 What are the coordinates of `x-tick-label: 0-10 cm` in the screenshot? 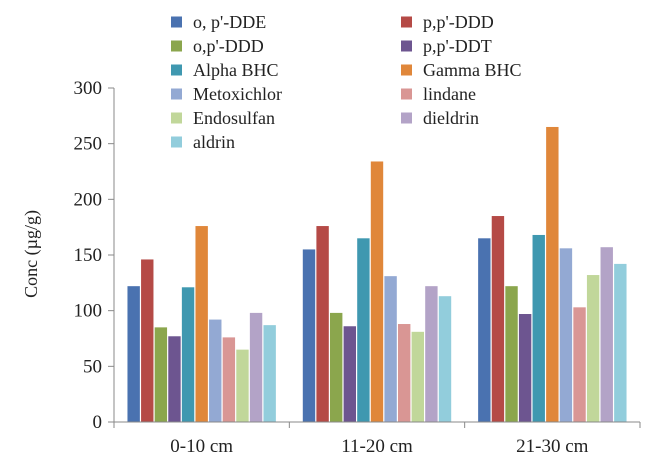 It's located at (201, 446).